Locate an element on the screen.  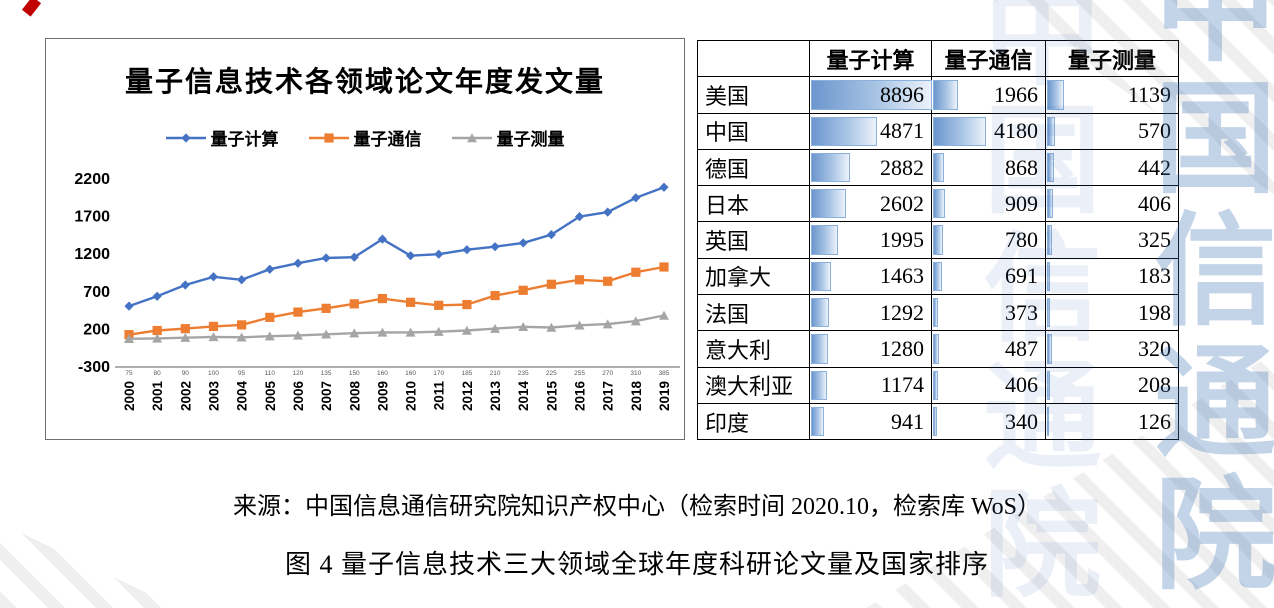
table-row: 英国 1995 780 325 is located at coordinates (938, 240).